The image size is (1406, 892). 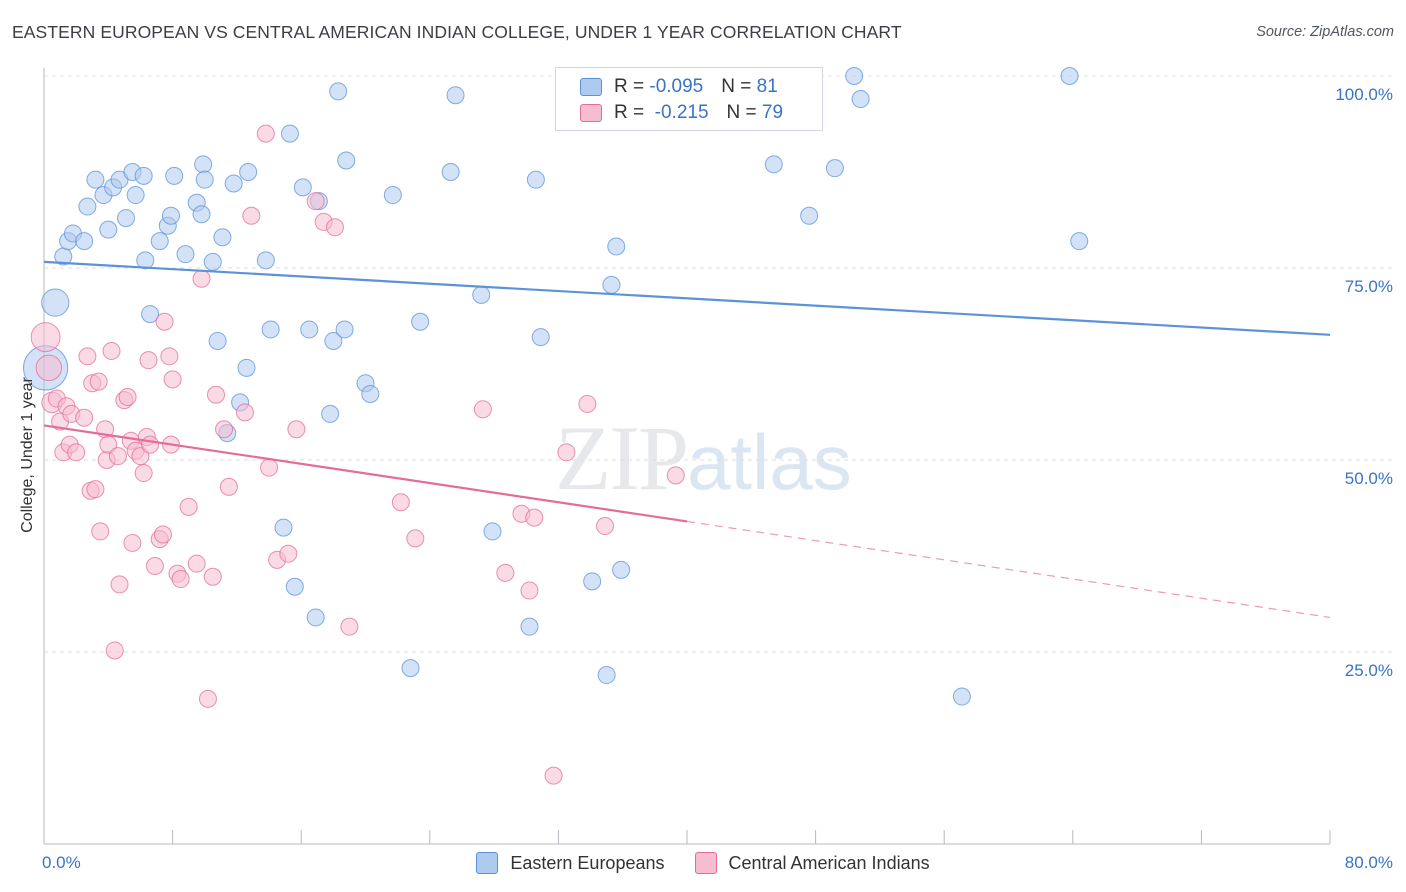 What do you see at coordinates (1369, 478) in the screenshot?
I see `y-tick-label: 50.0%` at bounding box center [1369, 478].